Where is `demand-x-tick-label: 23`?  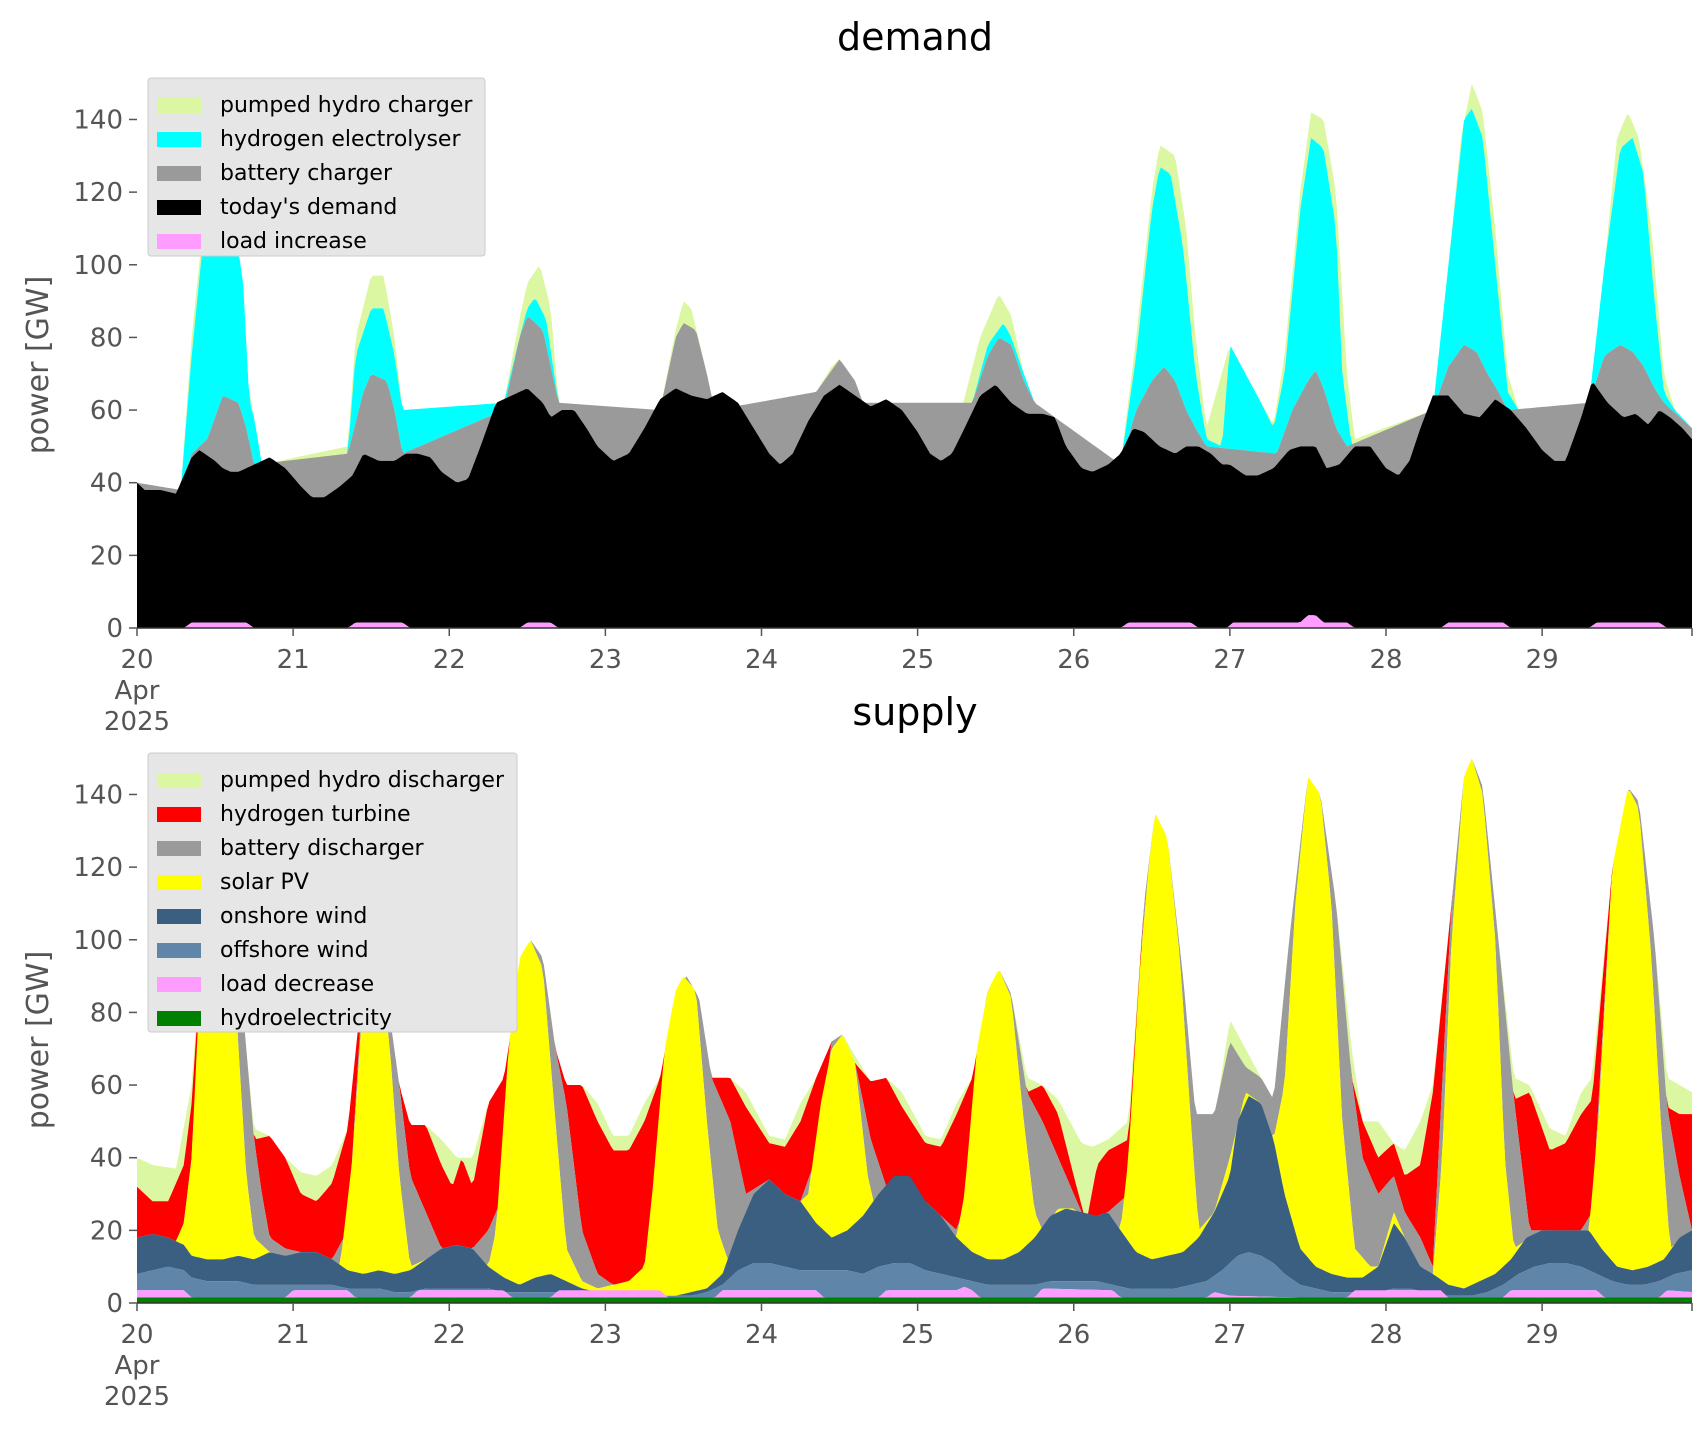 demand-x-tick-label: 23 is located at coordinates (605, 660).